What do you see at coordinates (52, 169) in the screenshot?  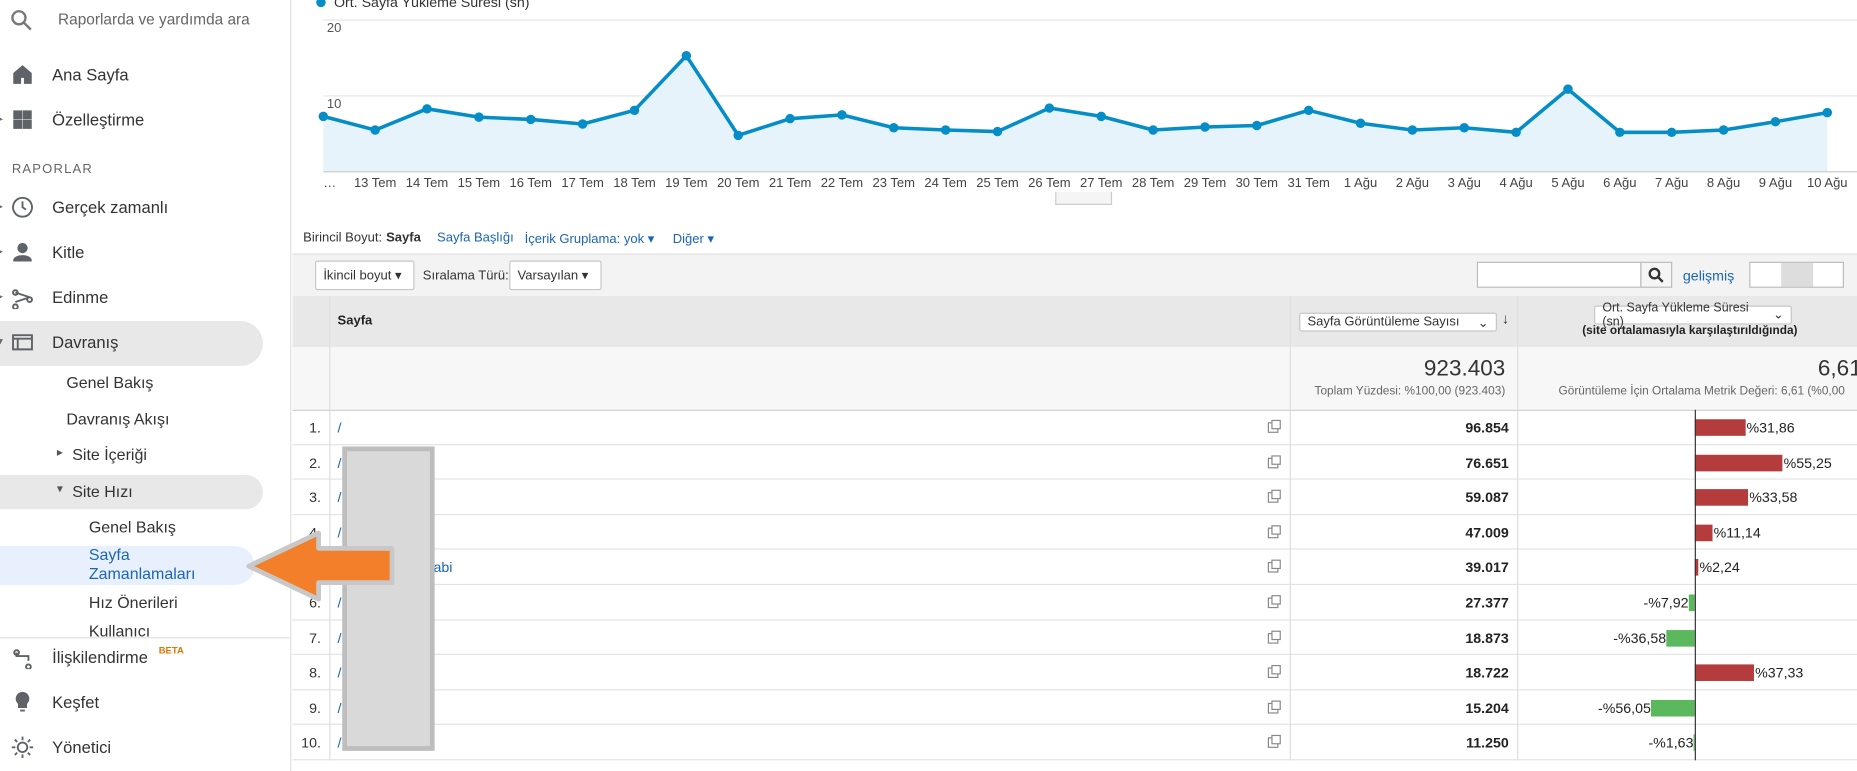 I see `section-label: RAPORLAR` at bounding box center [52, 169].